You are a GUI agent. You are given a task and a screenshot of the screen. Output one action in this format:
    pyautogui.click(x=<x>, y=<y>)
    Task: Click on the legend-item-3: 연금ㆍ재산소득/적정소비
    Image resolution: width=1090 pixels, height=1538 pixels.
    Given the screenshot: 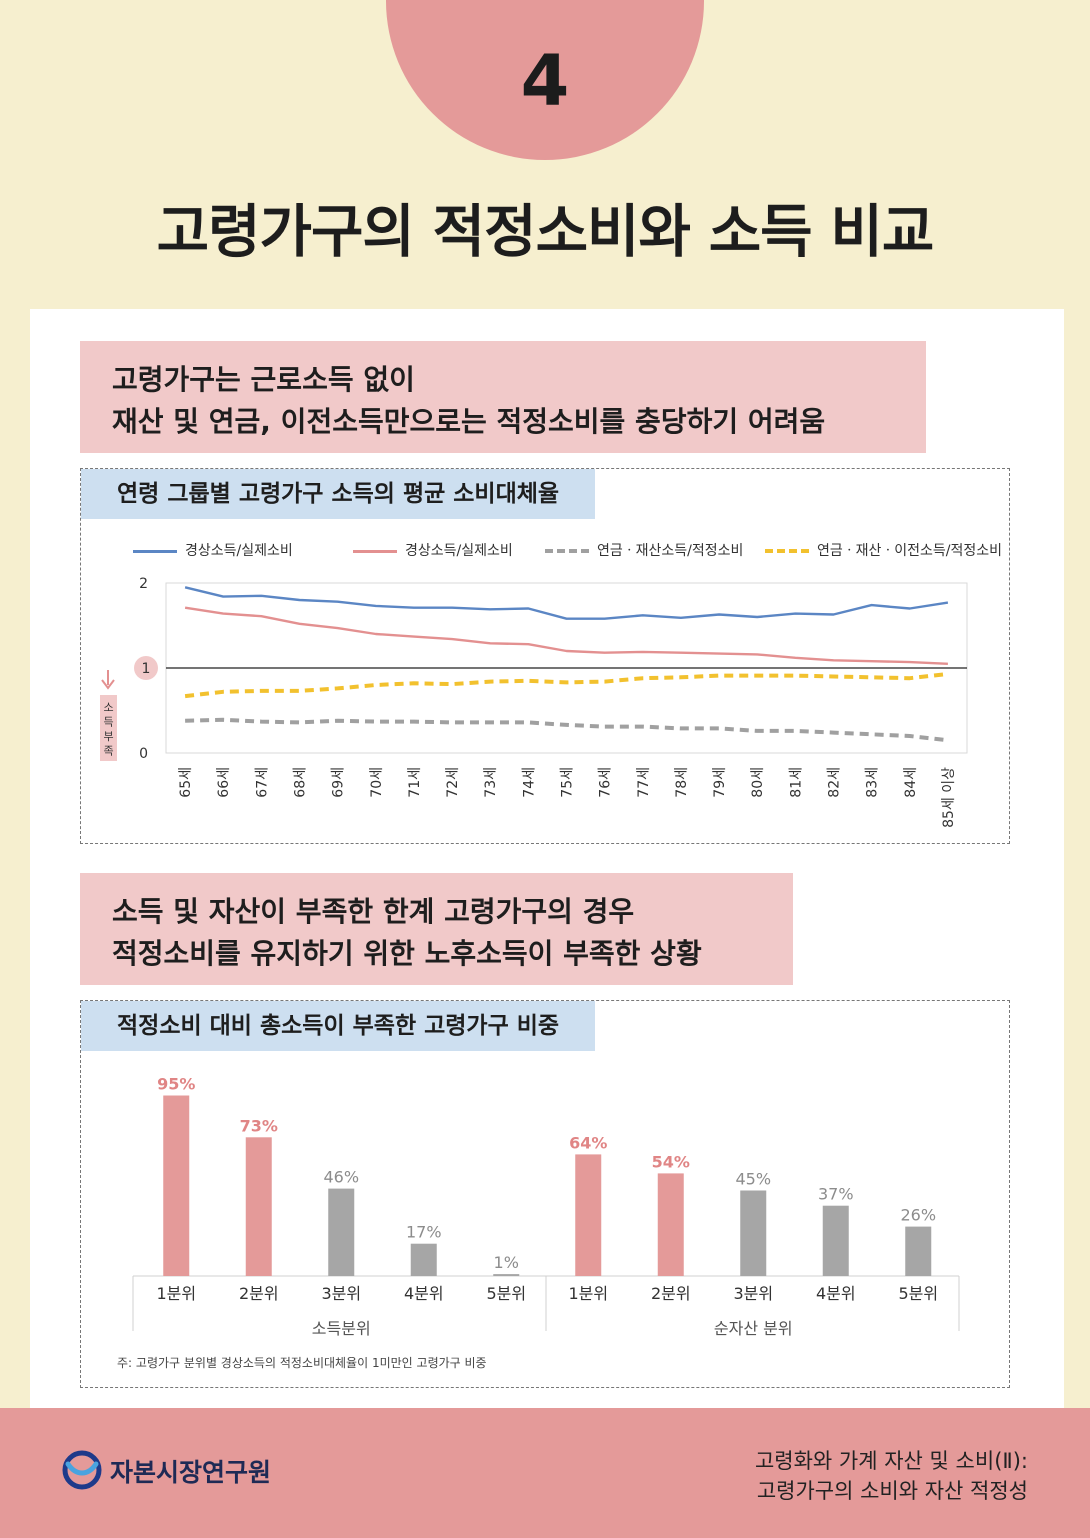 What is the action you would take?
    pyautogui.click(x=644, y=551)
    